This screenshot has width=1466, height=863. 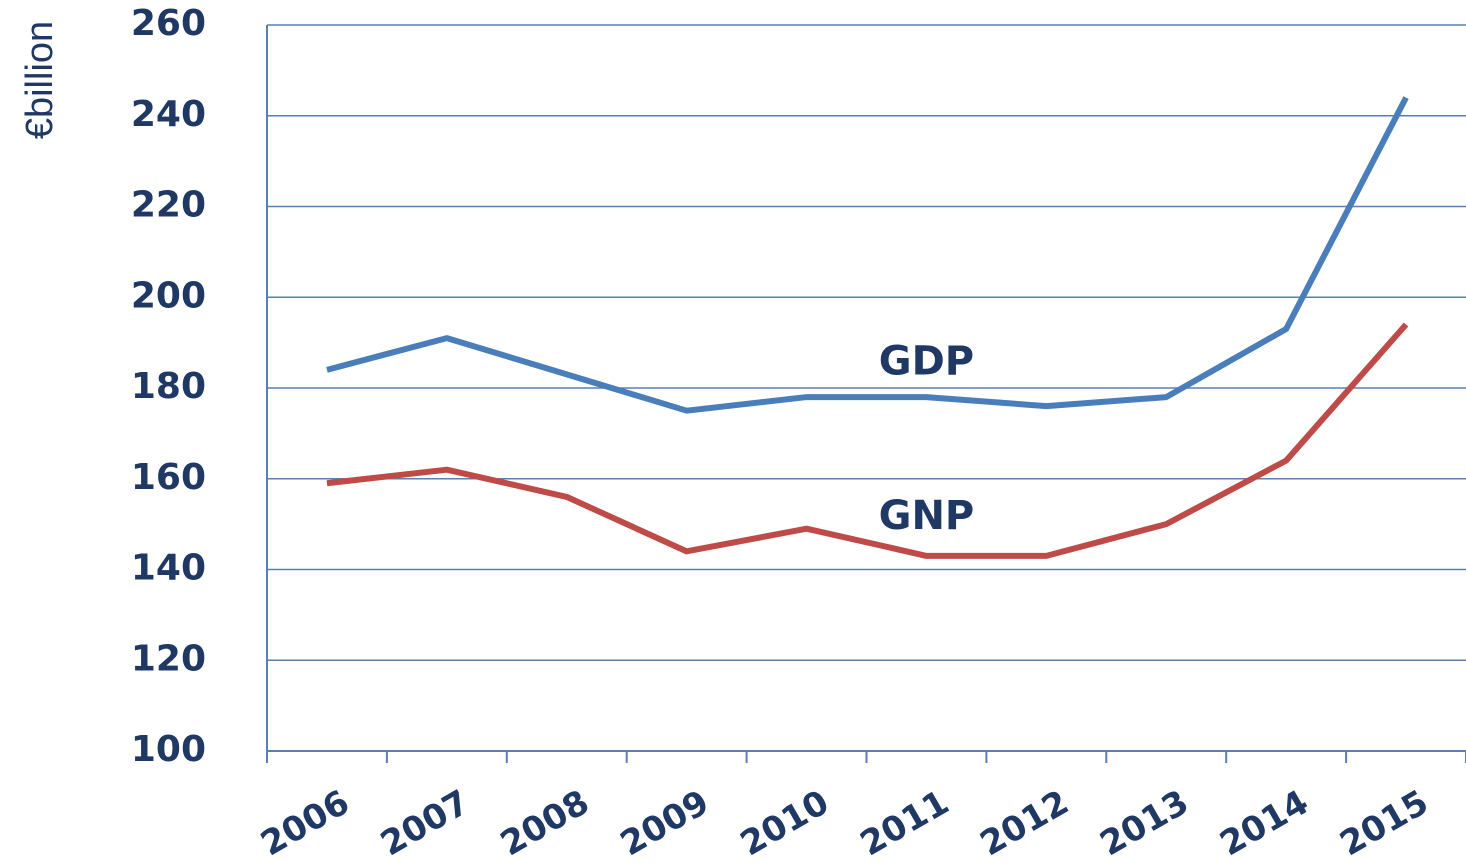 What do you see at coordinates (168, 23) in the screenshot?
I see `y-tick-label: 260` at bounding box center [168, 23].